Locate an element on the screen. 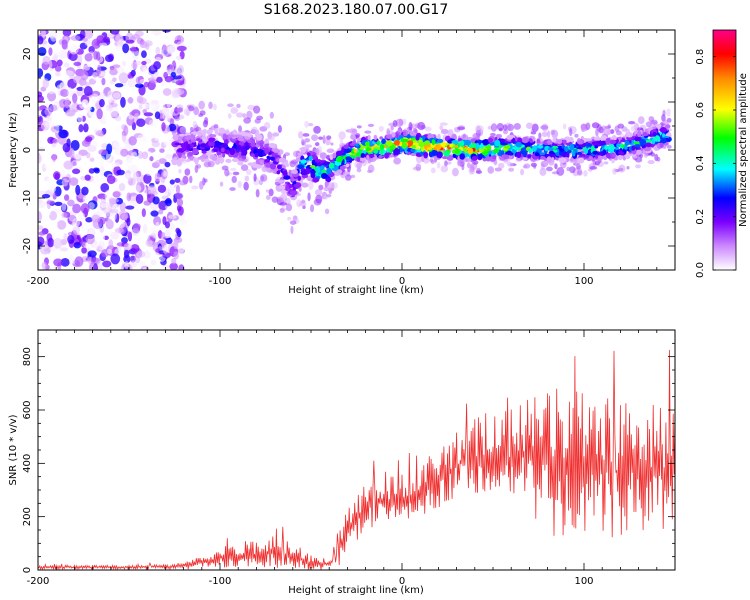 This screenshot has height=600, width=750. colorbar-tick-label: 0.2 is located at coordinates (700, 217).